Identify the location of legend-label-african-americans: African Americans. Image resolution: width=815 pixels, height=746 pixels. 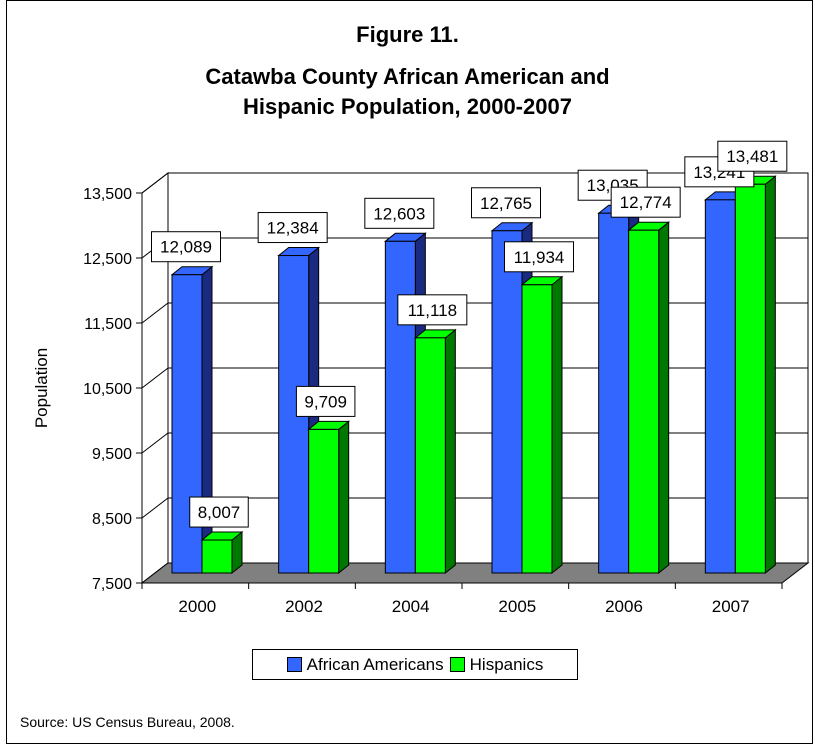
(375, 664).